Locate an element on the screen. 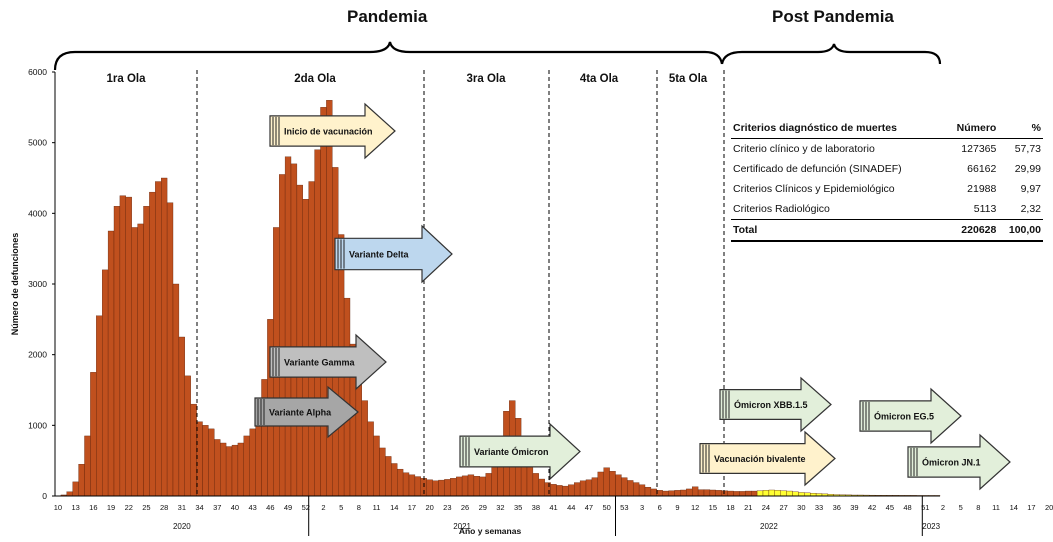  annotation-arrow-inicio-vacunacion is located at coordinates (332, 131).